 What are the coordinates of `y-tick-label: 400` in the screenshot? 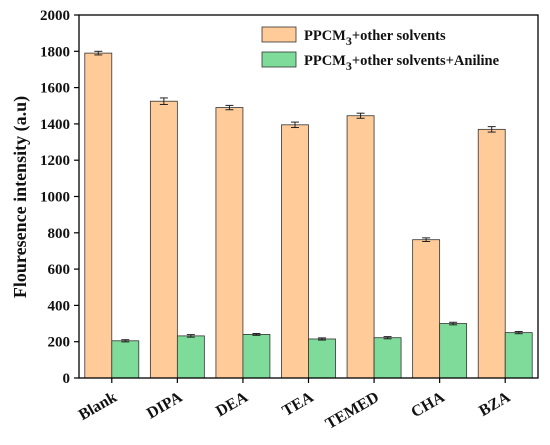 It's located at (59, 306).